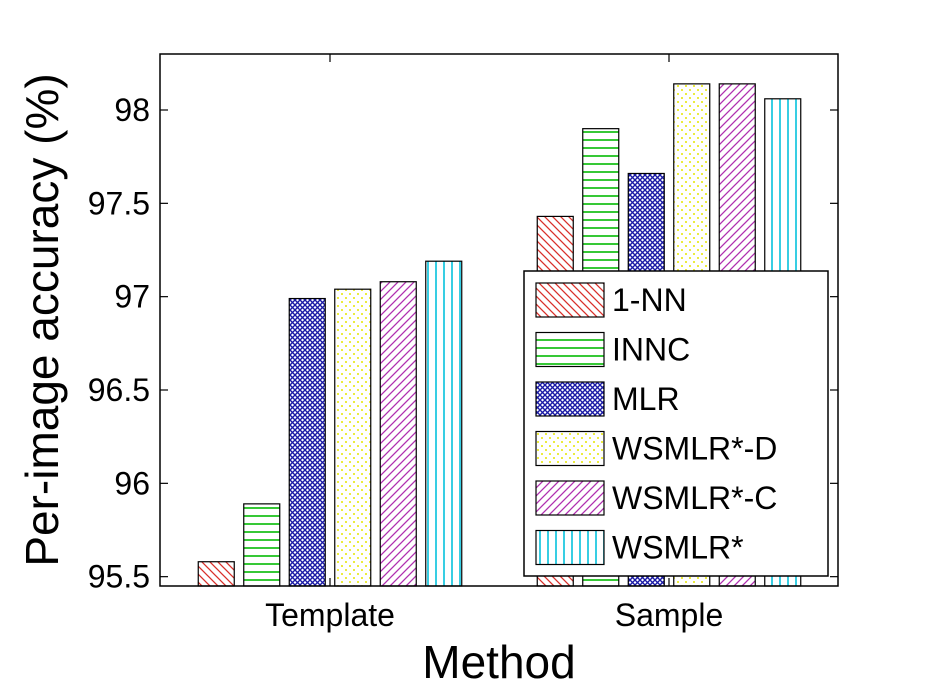 The height and width of the screenshot is (696, 928). Describe the element at coordinates (694, 498) in the screenshot. I see `legend-label: WSMLR*-C` at that location.